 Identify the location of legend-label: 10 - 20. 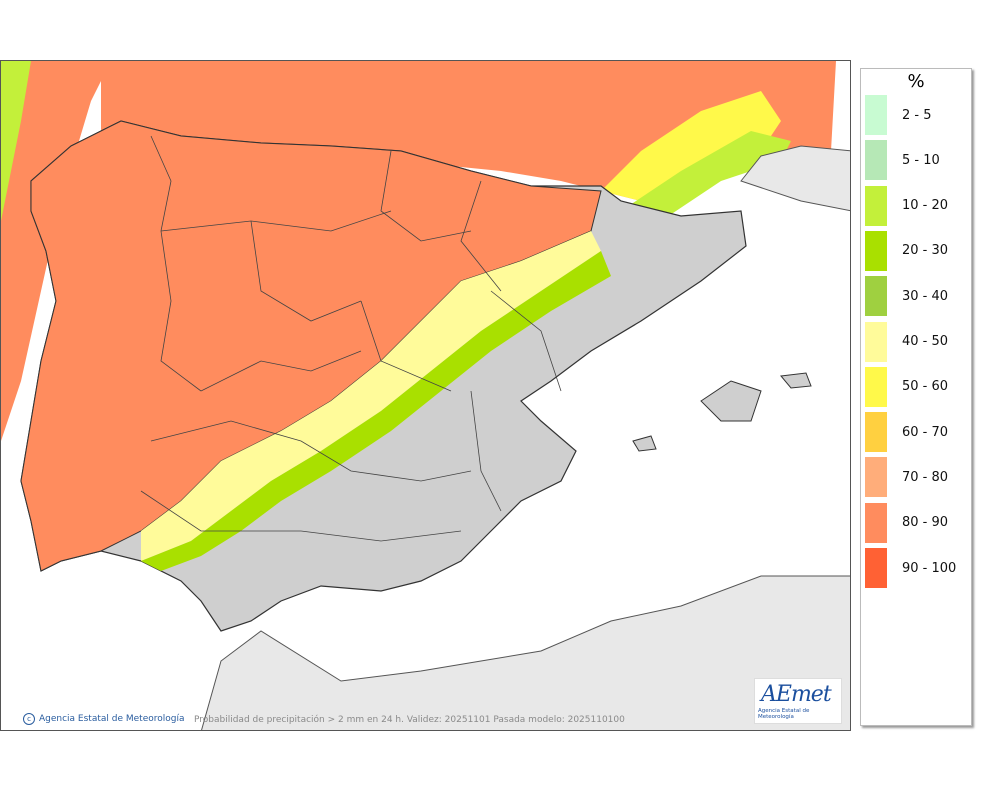
(925, 206).